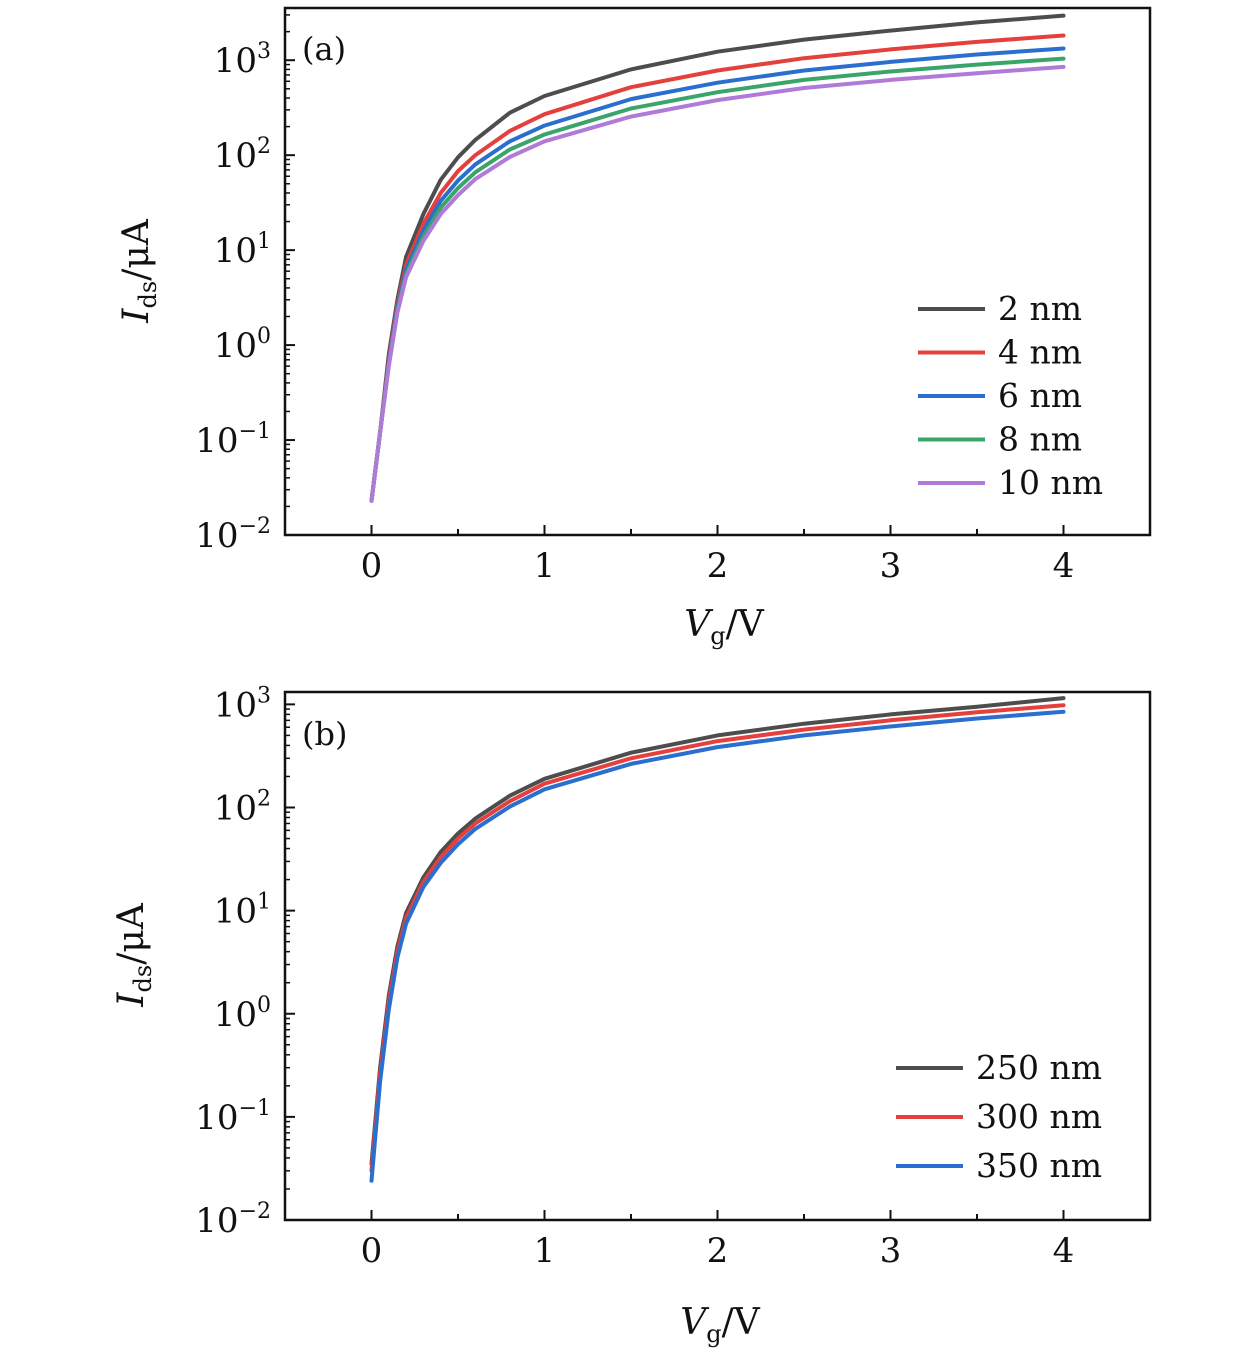 The height and width of the screenshot is (1354, 1260). Describe the element at coordinates (1040, 439) in the screenshot. I see `legend-label: 8 nm` at that location.